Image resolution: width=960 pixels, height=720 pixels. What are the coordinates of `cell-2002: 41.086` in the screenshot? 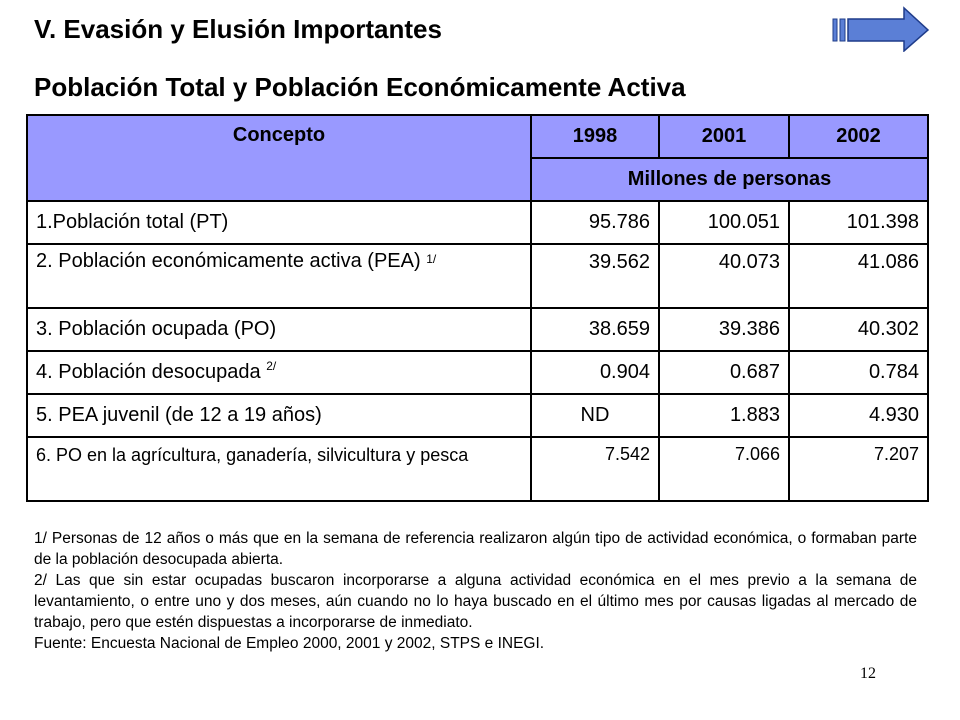 It's located at (858, 276).